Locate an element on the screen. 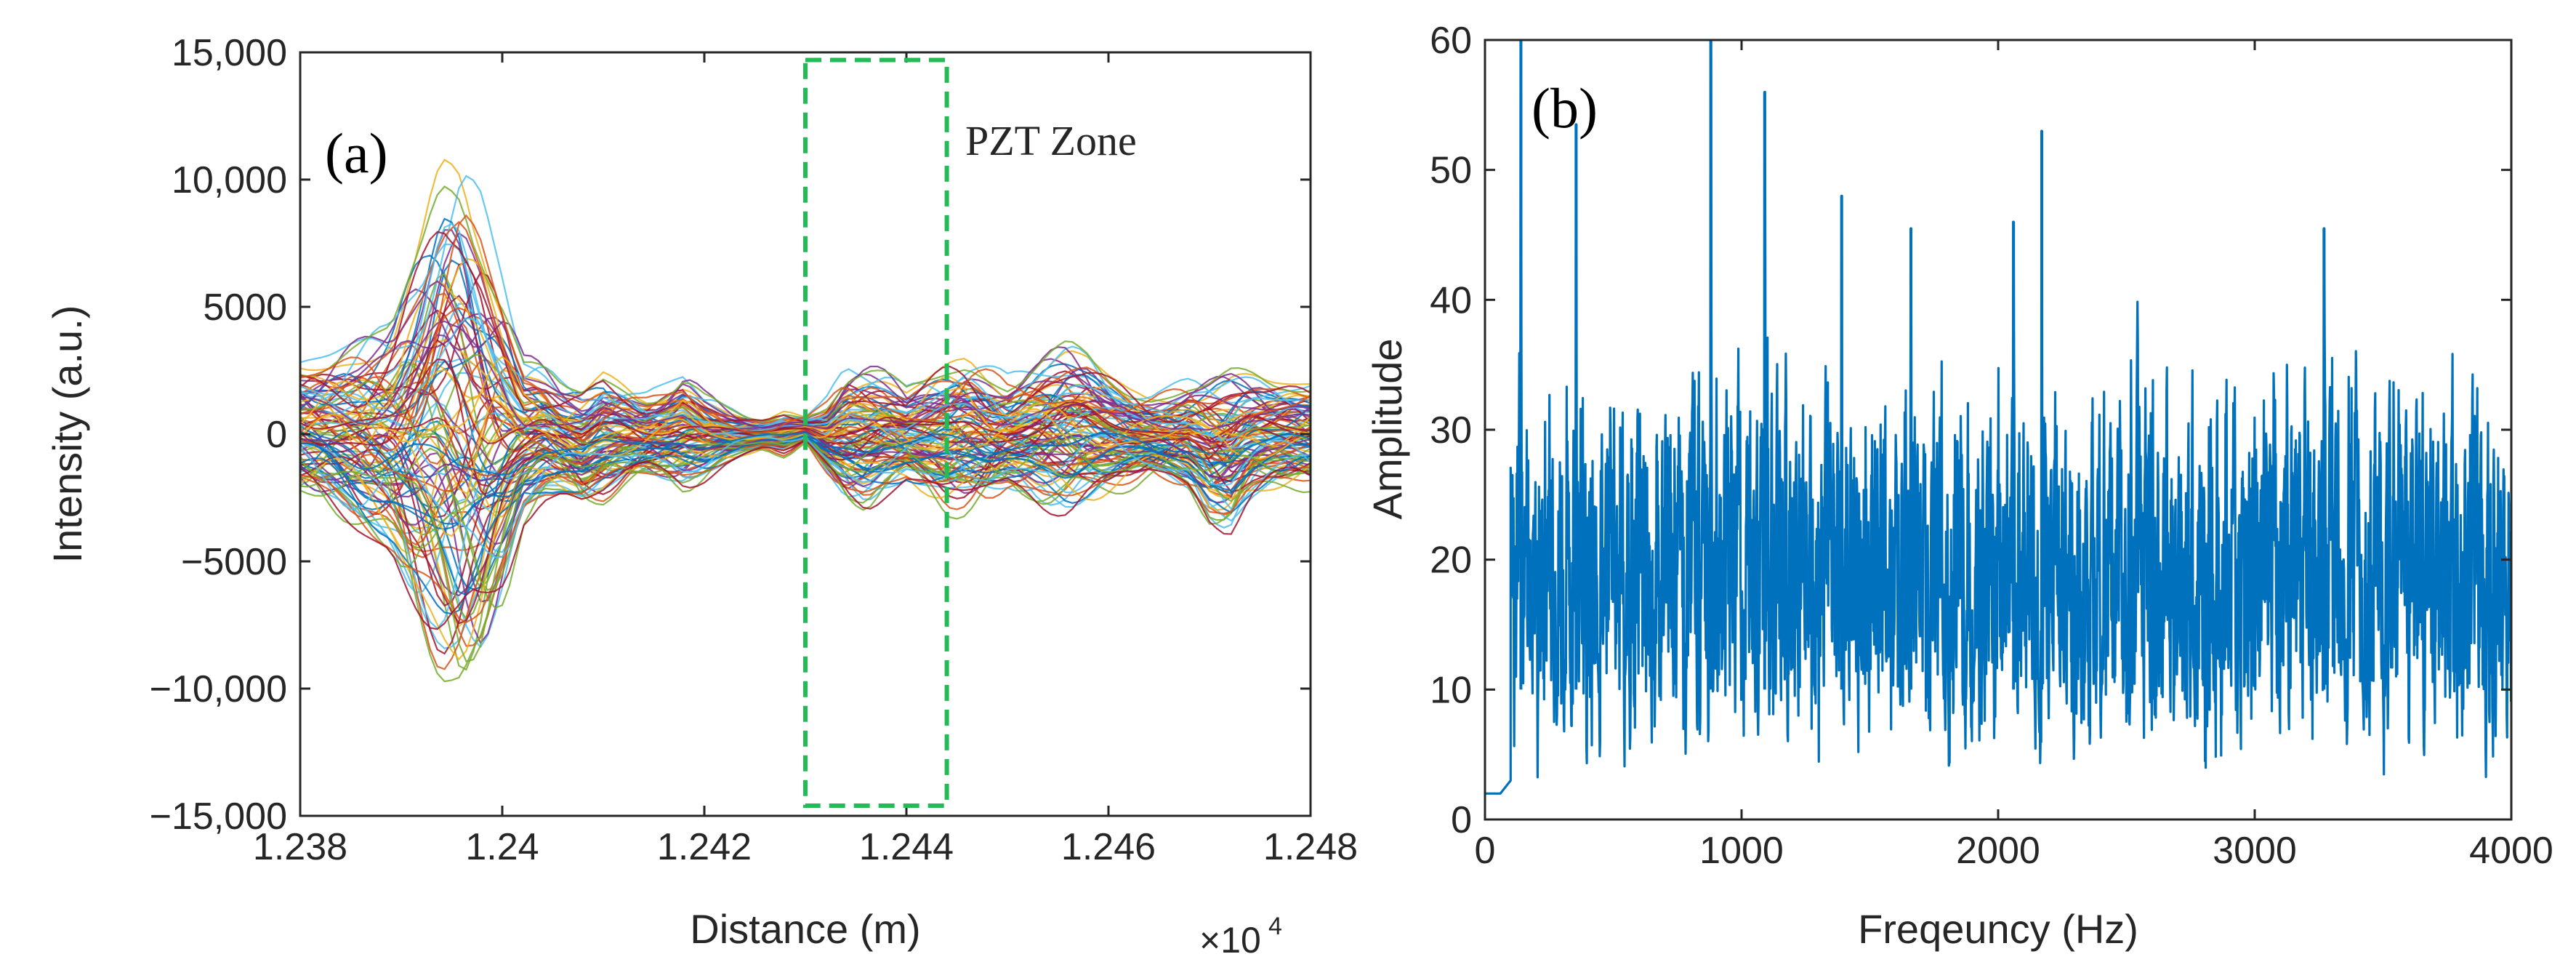 The height and width of the screenshot is (978, 2576). panel-a-x-tick-label: 1.242 is located at coordinates (704, 847).